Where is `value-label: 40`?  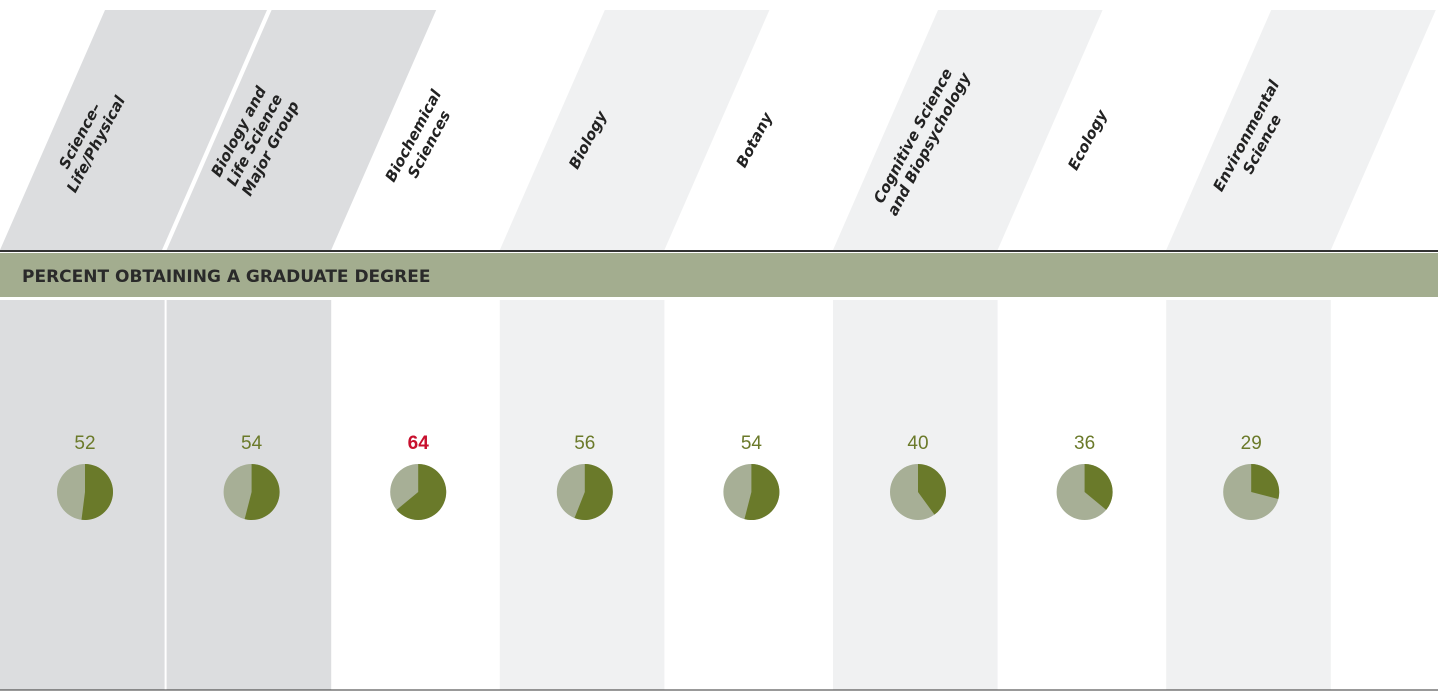 value-label: 40 is located at coordinates (917, 443).